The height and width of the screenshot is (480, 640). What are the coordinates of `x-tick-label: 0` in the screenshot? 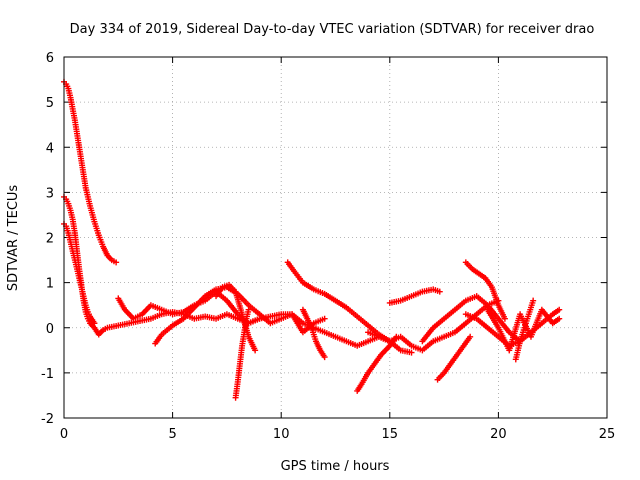 It's located at (64, 434).